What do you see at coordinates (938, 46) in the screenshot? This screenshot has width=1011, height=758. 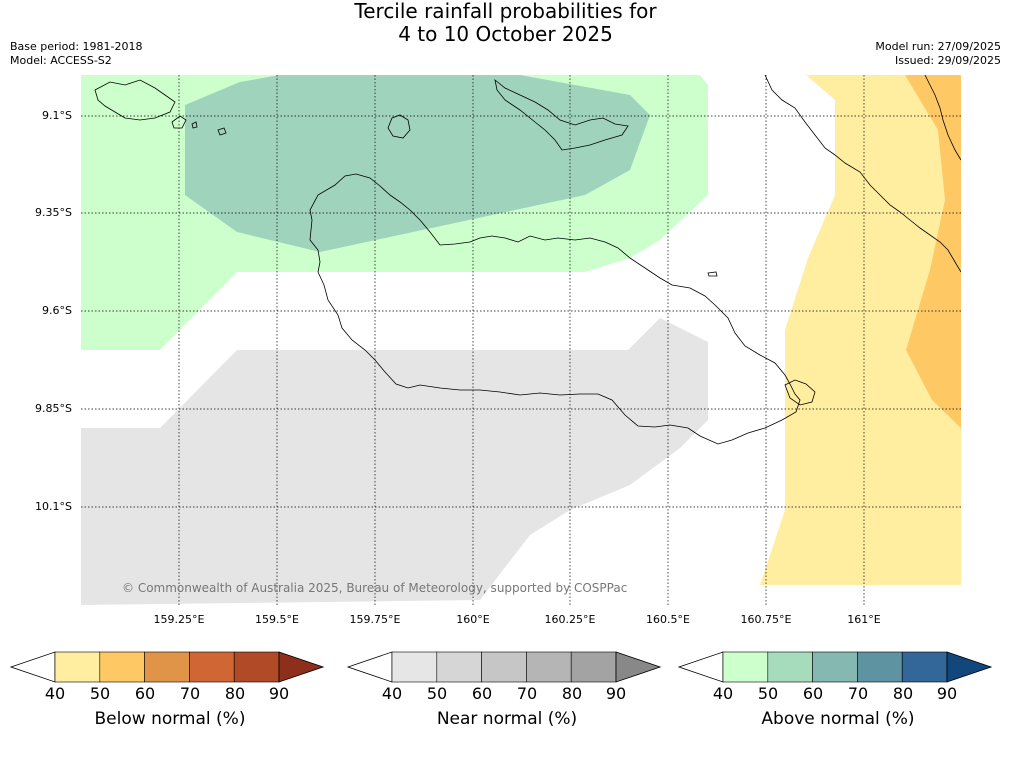 I see `model-run-text: Model run: 27/09/2025` at bounding box center [938, 46].